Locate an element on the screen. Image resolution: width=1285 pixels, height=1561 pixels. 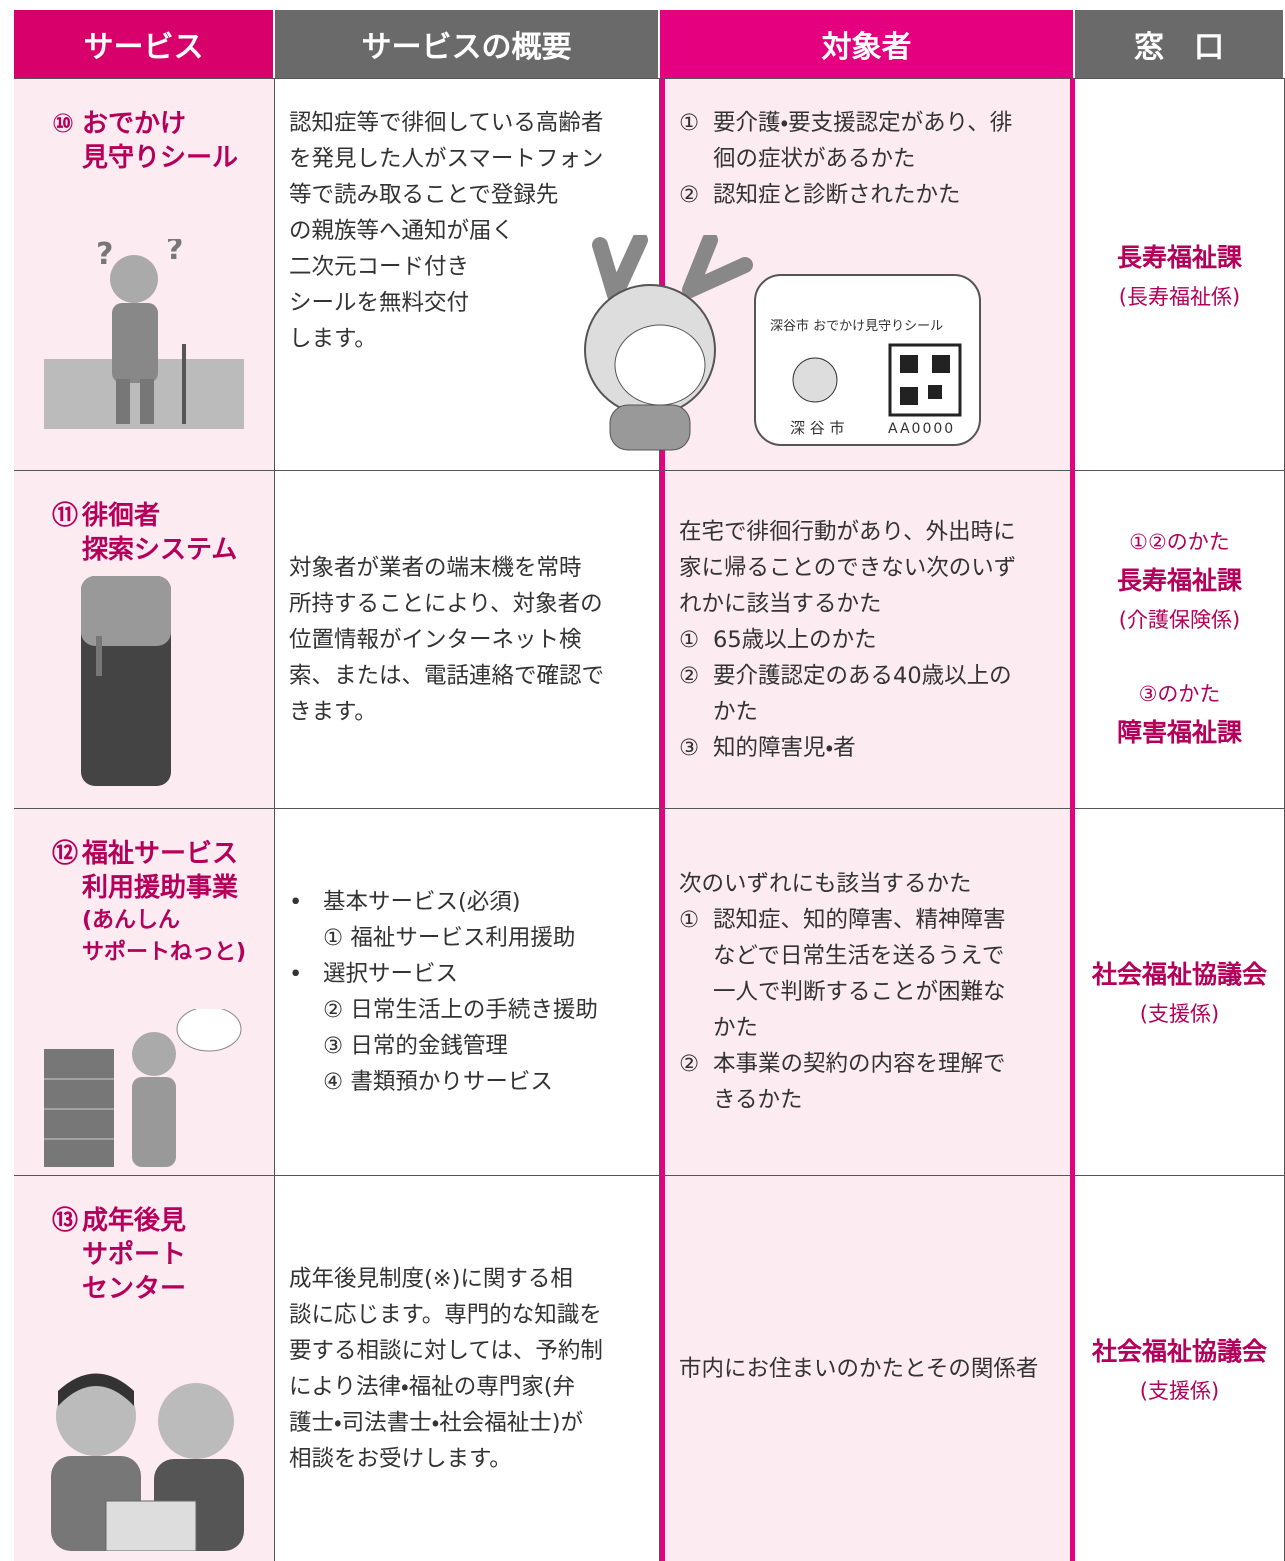
list-item: ① 要介護・要支援認定があり、徘 徊の症状があるかた is located at coordinates (869, 141).